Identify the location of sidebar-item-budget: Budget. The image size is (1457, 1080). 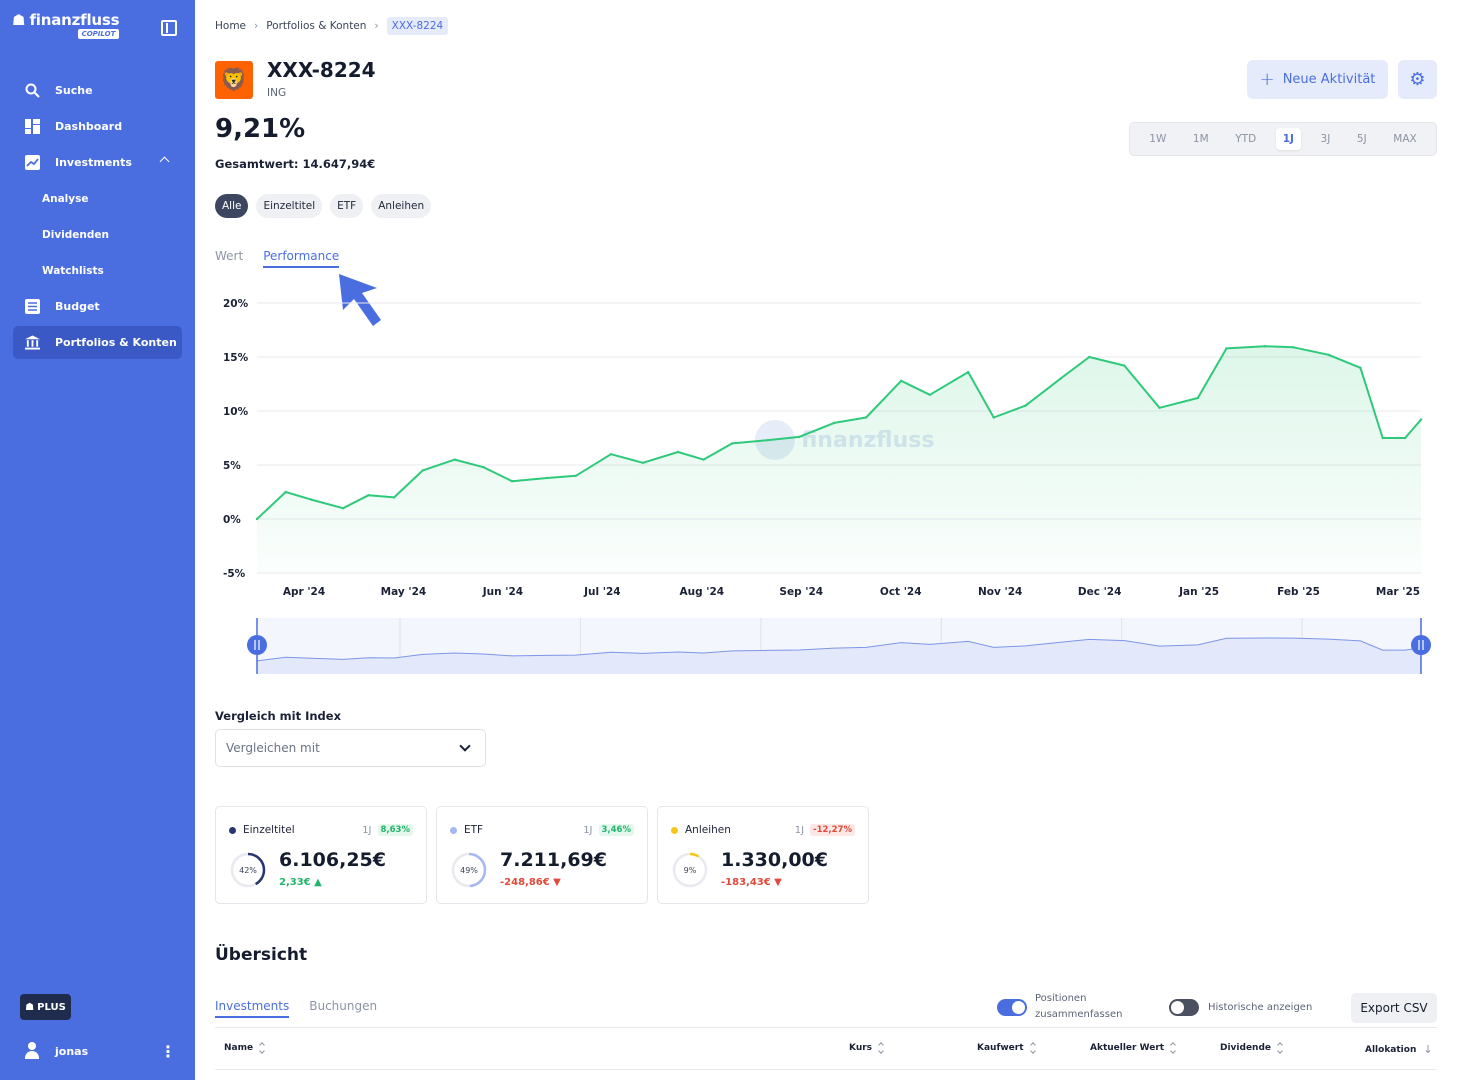
(97, 306).